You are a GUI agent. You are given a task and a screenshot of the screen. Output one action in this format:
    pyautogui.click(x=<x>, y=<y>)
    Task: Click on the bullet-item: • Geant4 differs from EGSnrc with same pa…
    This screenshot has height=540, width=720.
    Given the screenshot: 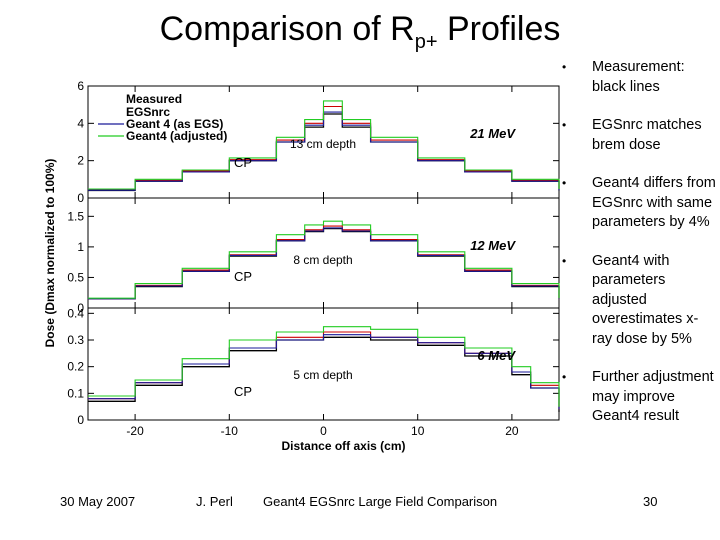 What is the action you would take?
    pyautogui.click(x=636, y=203)
    